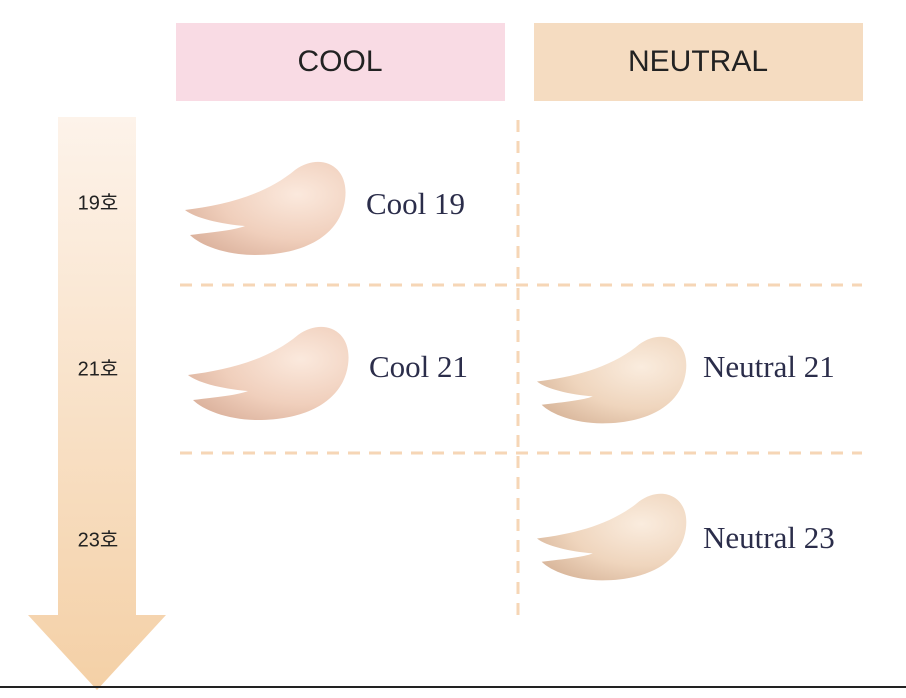 This screenshot has width=906, height=698. I want to click on neutral-header-bg, so click(698, 62).